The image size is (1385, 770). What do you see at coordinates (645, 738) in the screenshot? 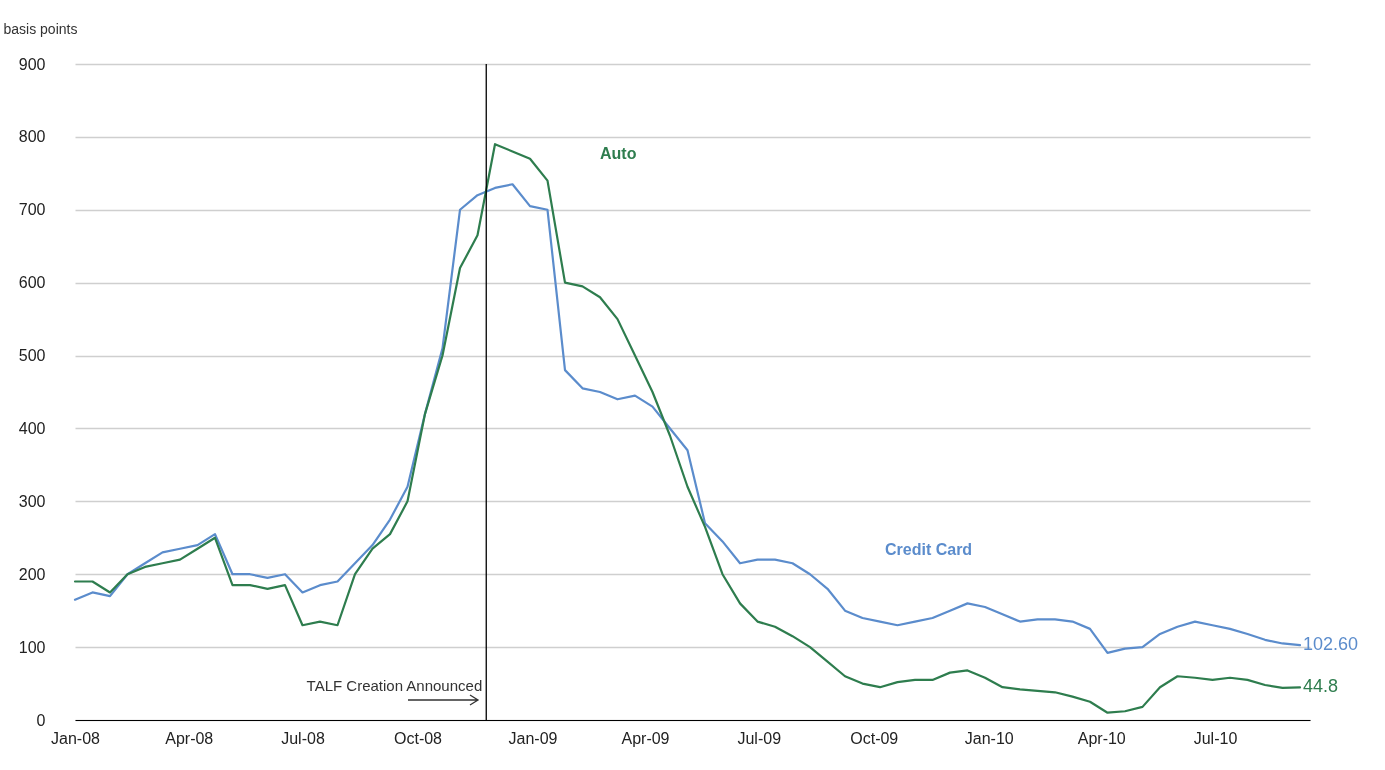
I see `x-tick-label: Apr-09` at bounding box center [645, 738].